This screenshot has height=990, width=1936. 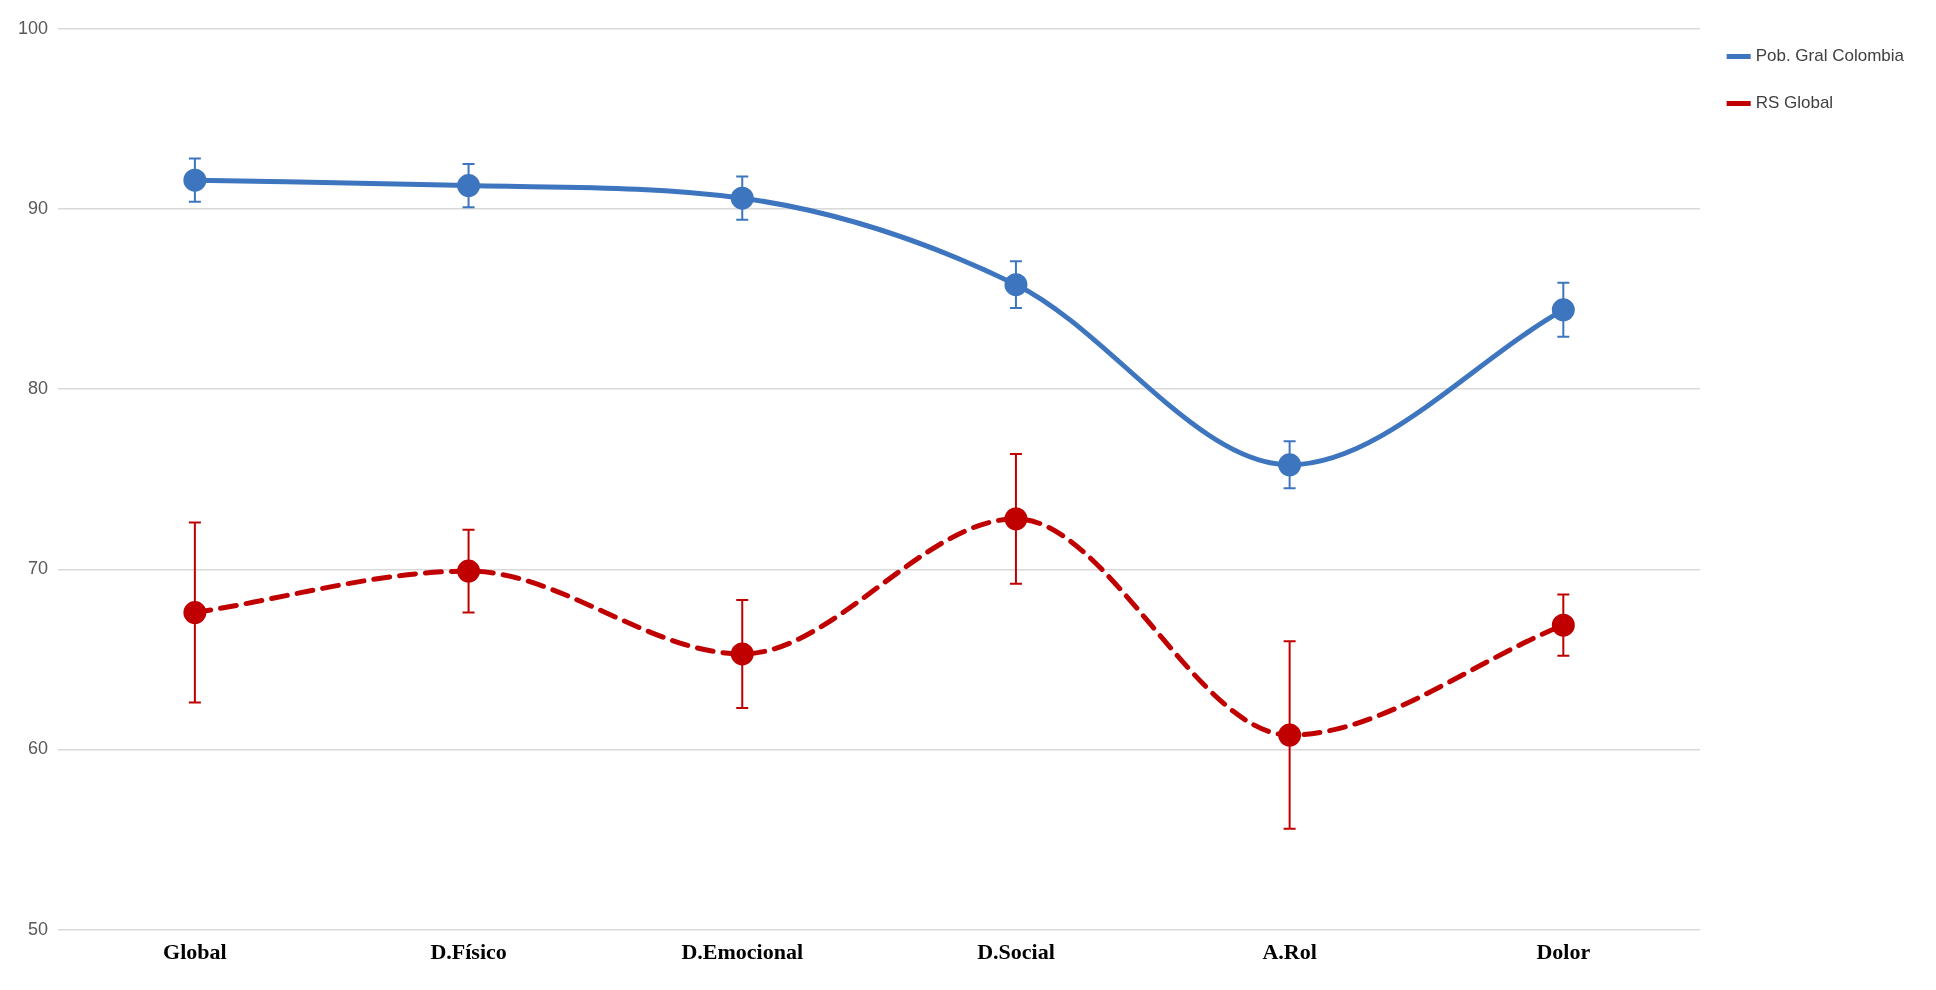 What do you see at coordinates (33, 27) in the screenshot?
I see `y-tick-label: 100` at bounding box center [33, 27].